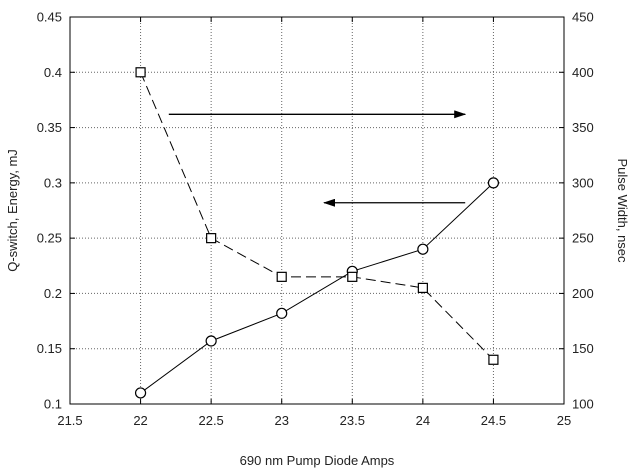 The height and width of the screenshot is (470, 633). What do you see at coordinates (583, 182) in the screenshot?
I see `y-right-tick-label: 300` at bounding box center [583, 182].